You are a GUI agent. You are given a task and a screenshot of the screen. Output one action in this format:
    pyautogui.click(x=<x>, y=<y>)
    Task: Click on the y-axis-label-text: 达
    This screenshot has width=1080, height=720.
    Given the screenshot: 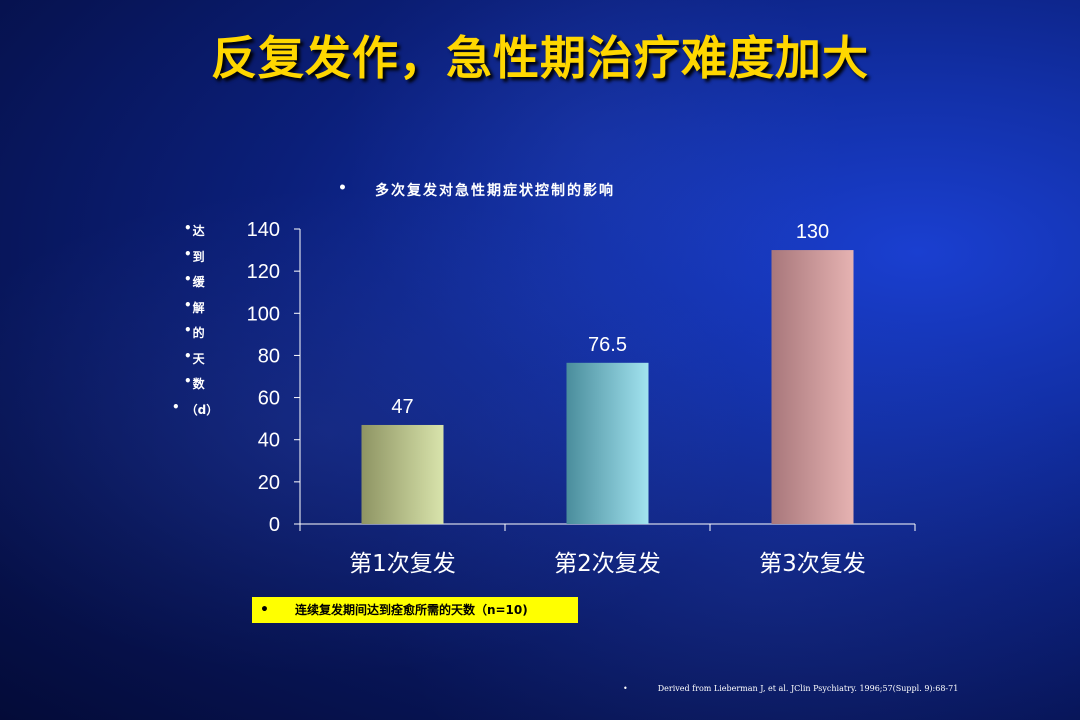 What is the action you would take?
    pyautogui.click(x=198, y=231)
    